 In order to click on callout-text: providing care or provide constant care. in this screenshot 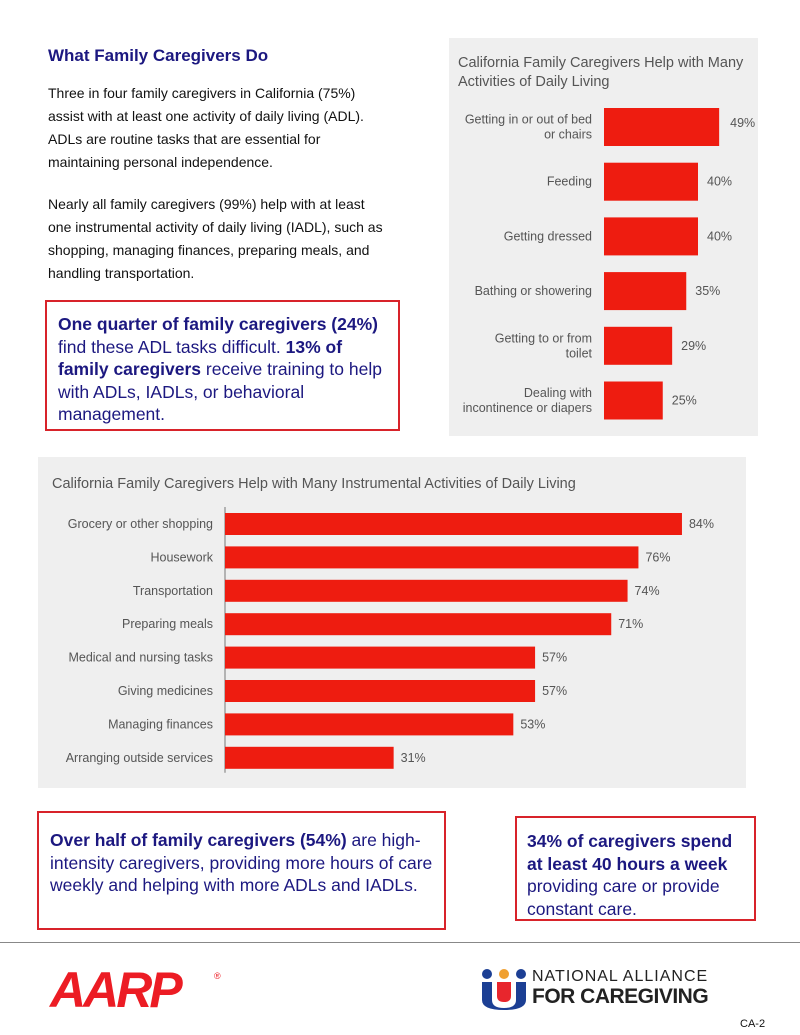, I will do `click(623, 897)`.